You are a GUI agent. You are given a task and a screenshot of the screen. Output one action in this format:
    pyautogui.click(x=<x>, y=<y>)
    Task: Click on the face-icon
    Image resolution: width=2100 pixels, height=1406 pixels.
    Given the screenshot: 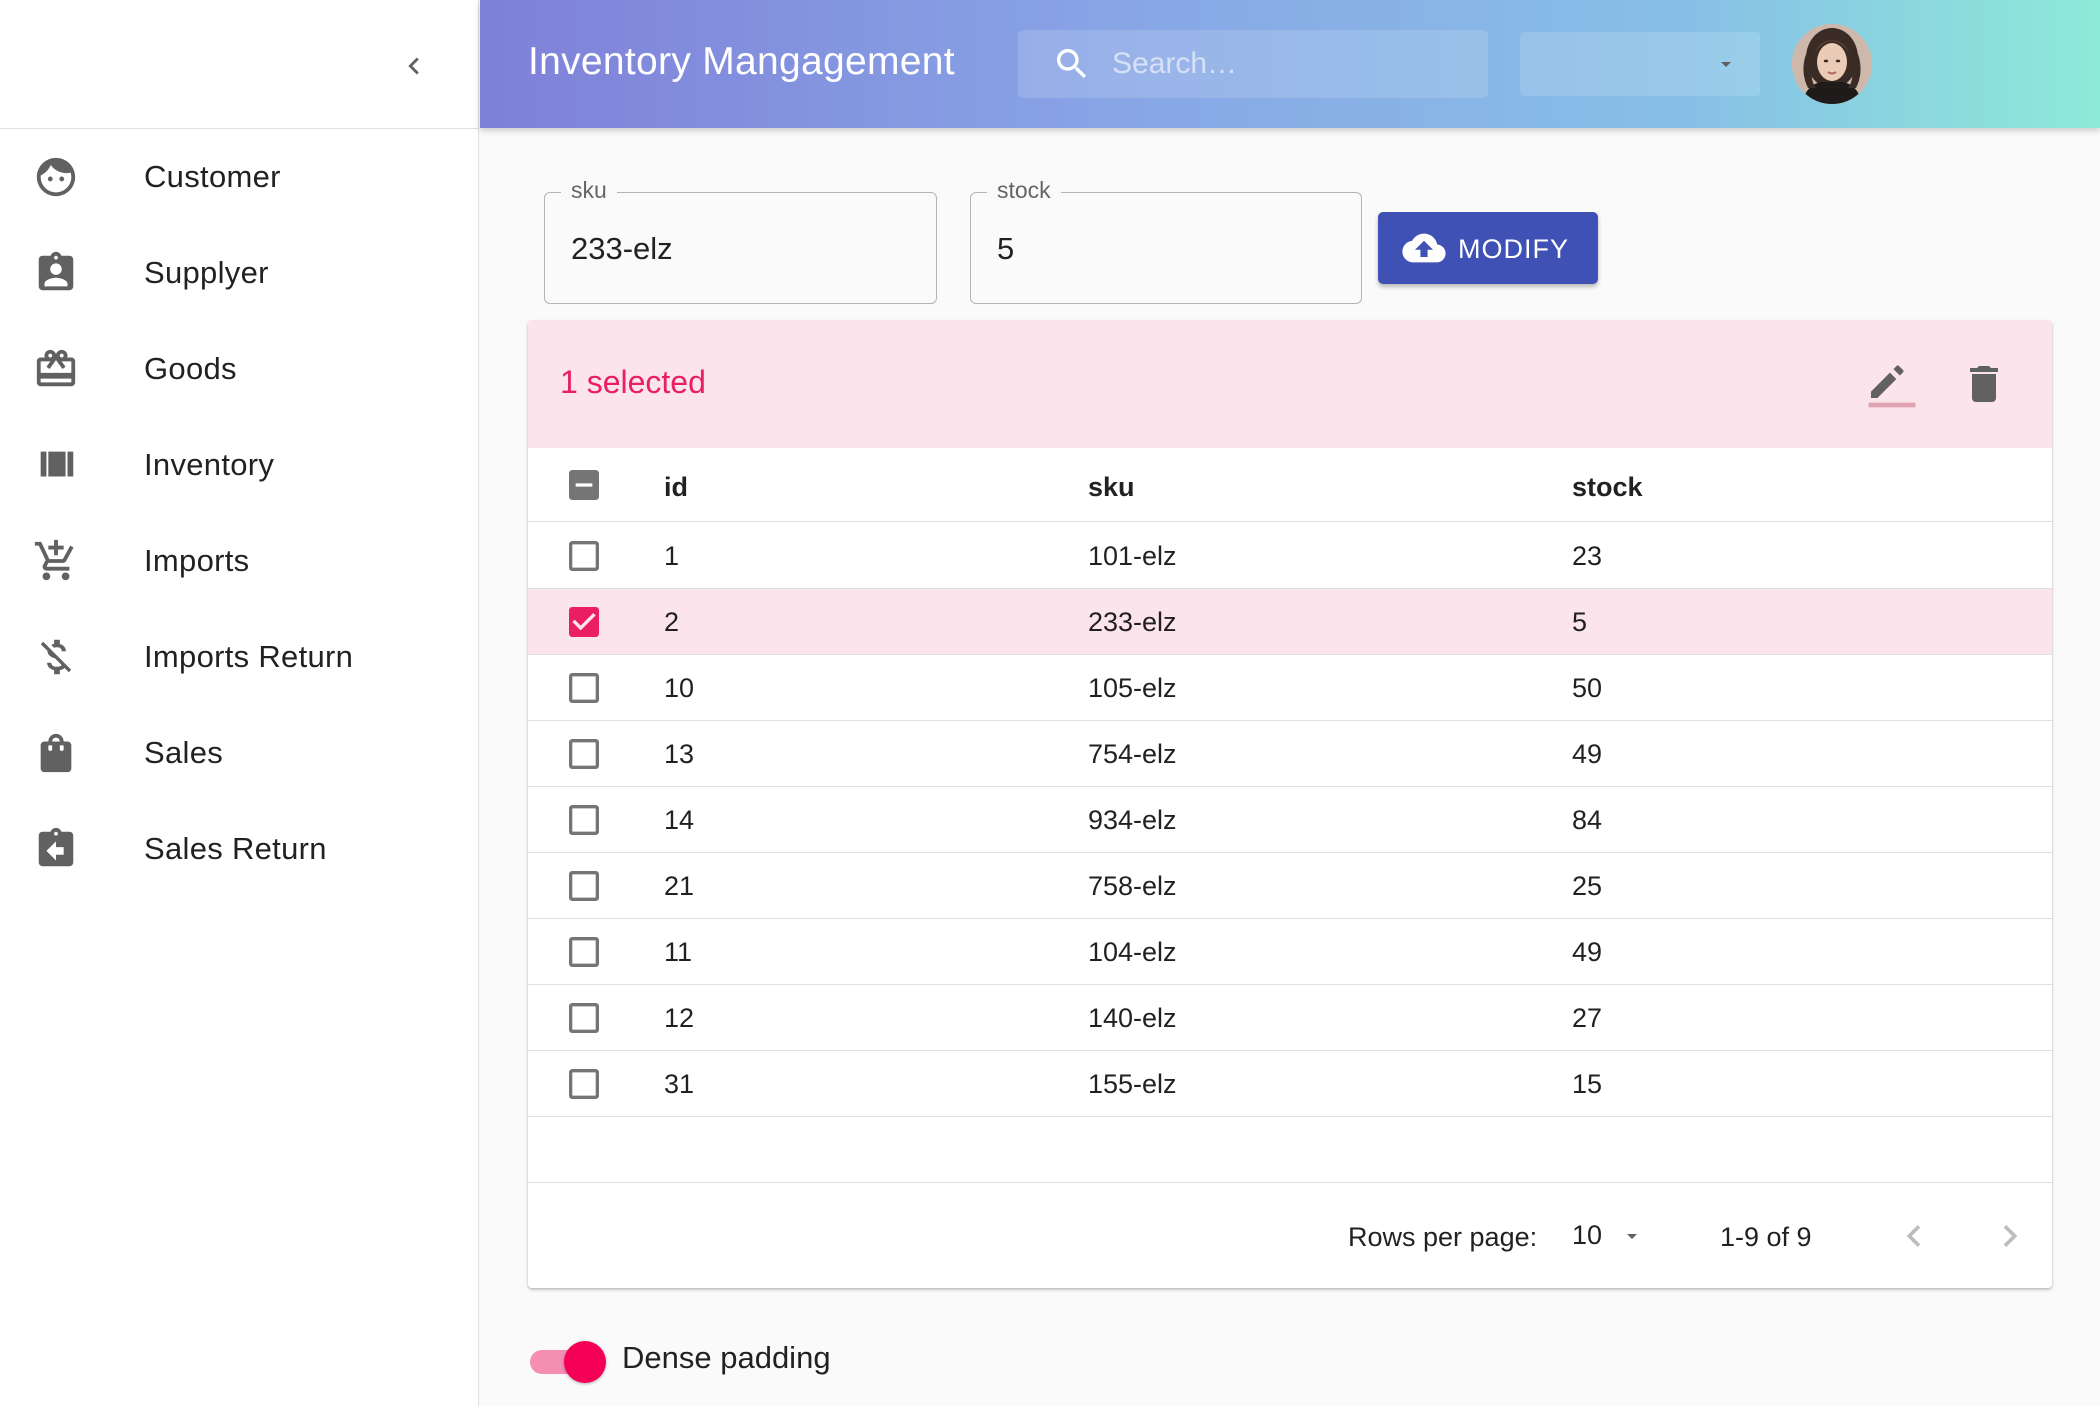 What is the action you would take?
    pyautogui.click(x=56, y=177)
    